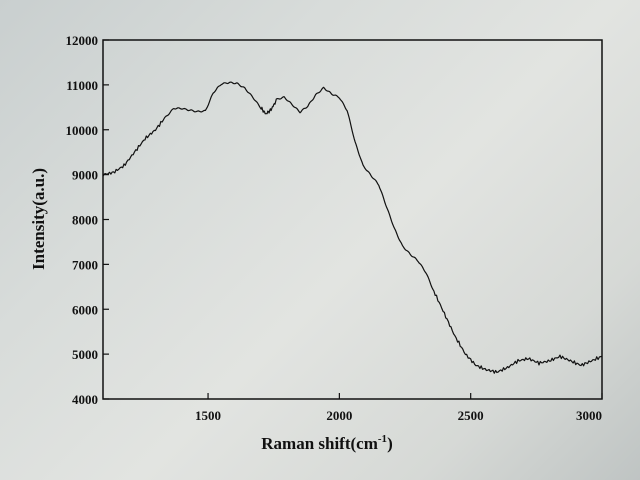 The height and width of the screenshot is (480, 640). I want to click on x-tick-label: 3000, so click(589, 415).